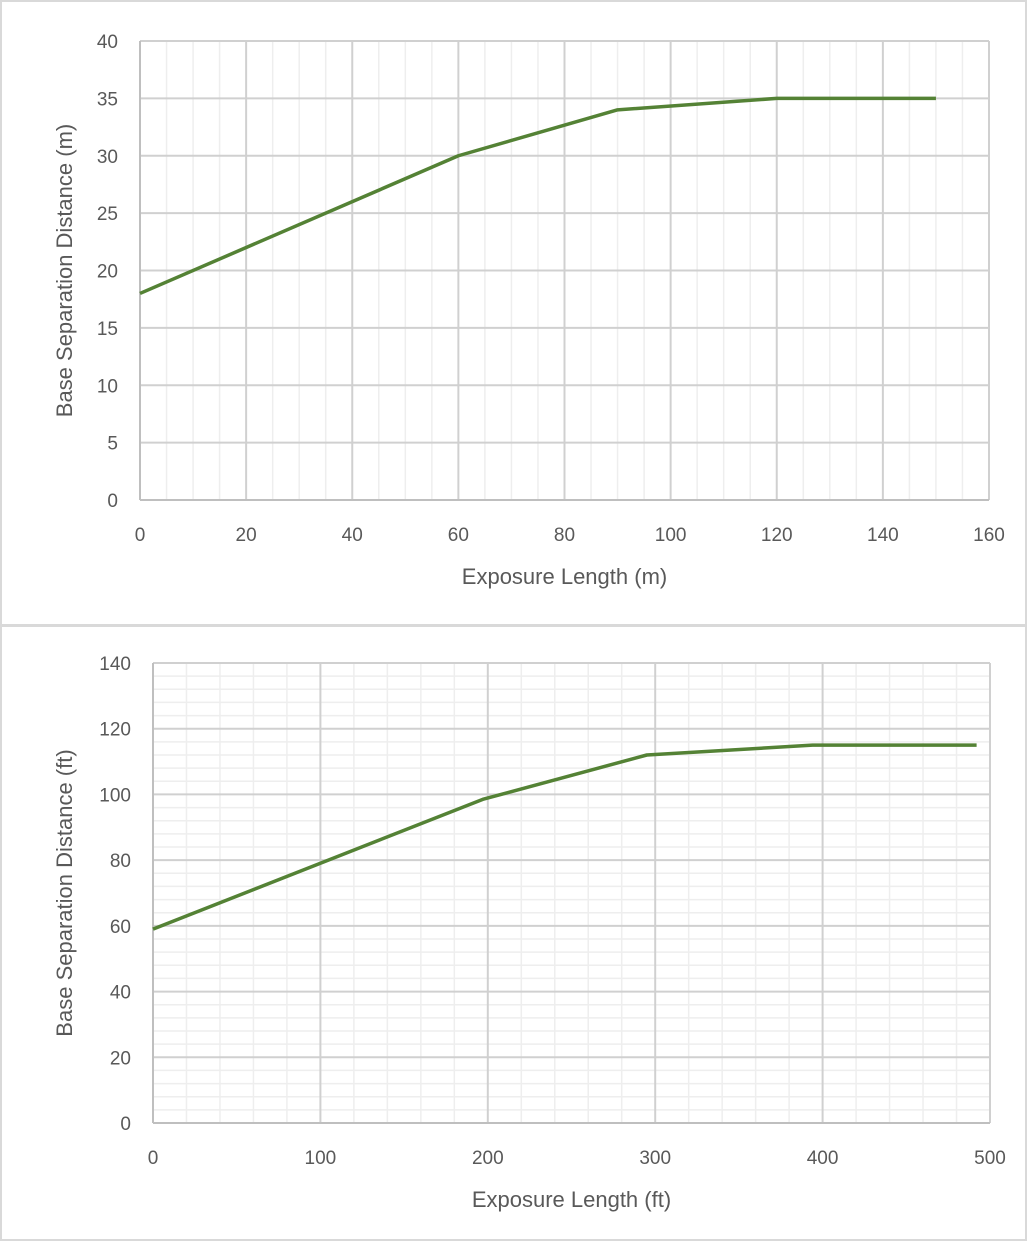 This screenshot has height=1244, width=1027. What do you see at coordinates (246, 535) in the screenshot?
I see `x-tick-label: 20` at bounding box center [246, 535].